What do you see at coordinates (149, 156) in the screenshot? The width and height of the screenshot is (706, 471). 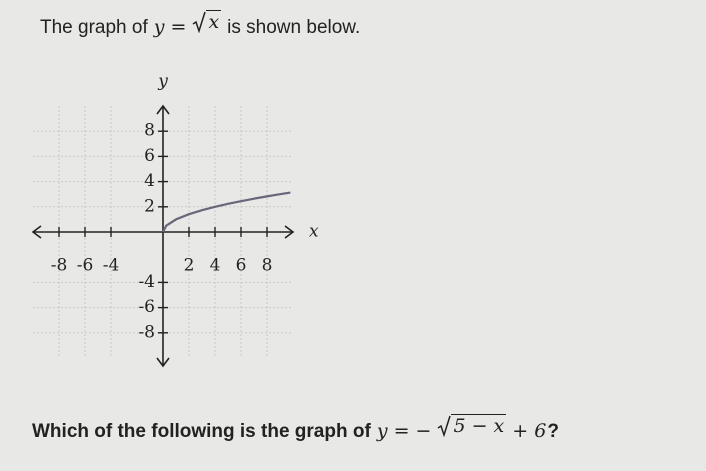 I see `y-tick-label: 6` at bounding box center [149, 156].